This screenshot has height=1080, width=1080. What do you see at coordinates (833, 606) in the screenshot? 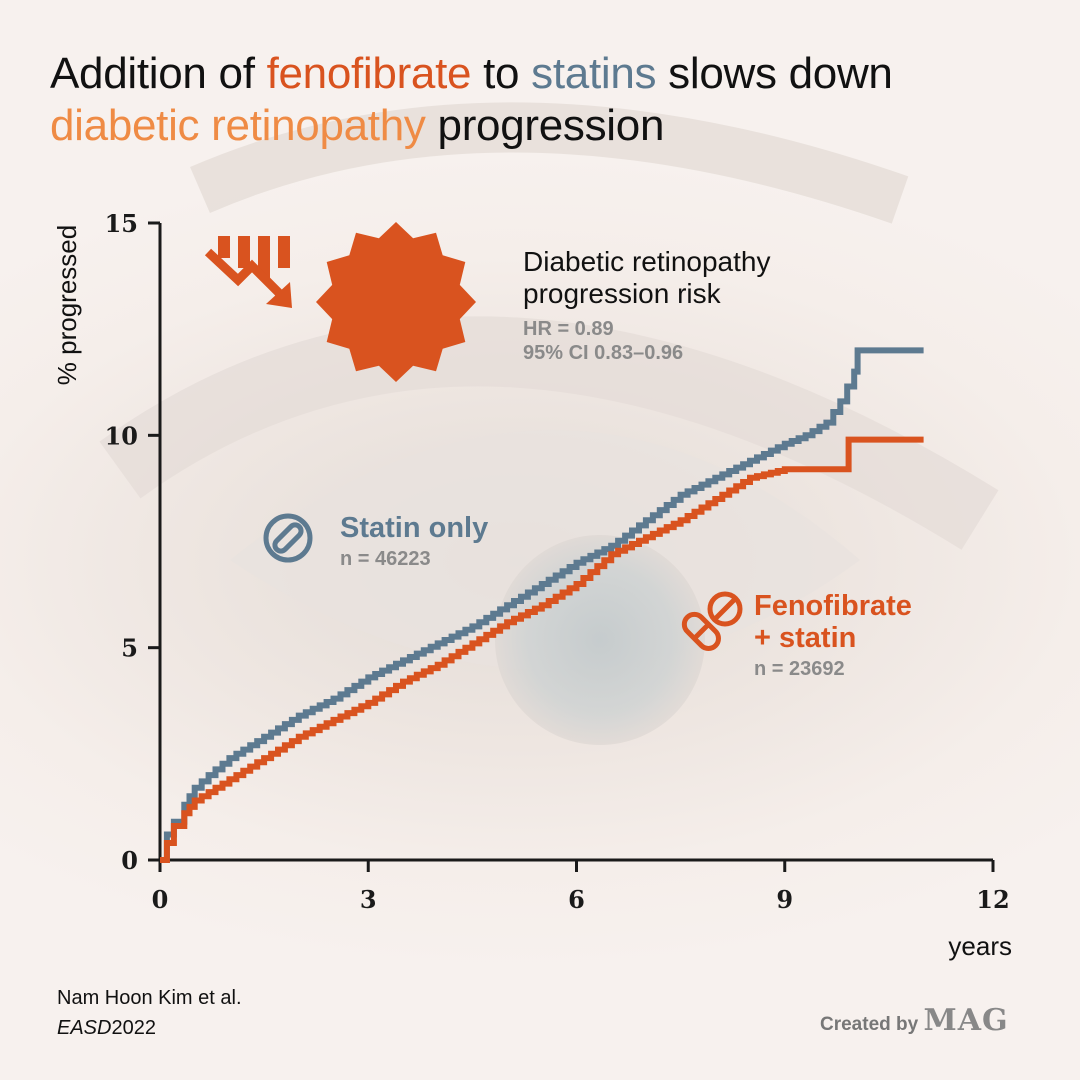
I see `legend-feno-label-1: Fenofibrate` at bounding box center [833, 606].